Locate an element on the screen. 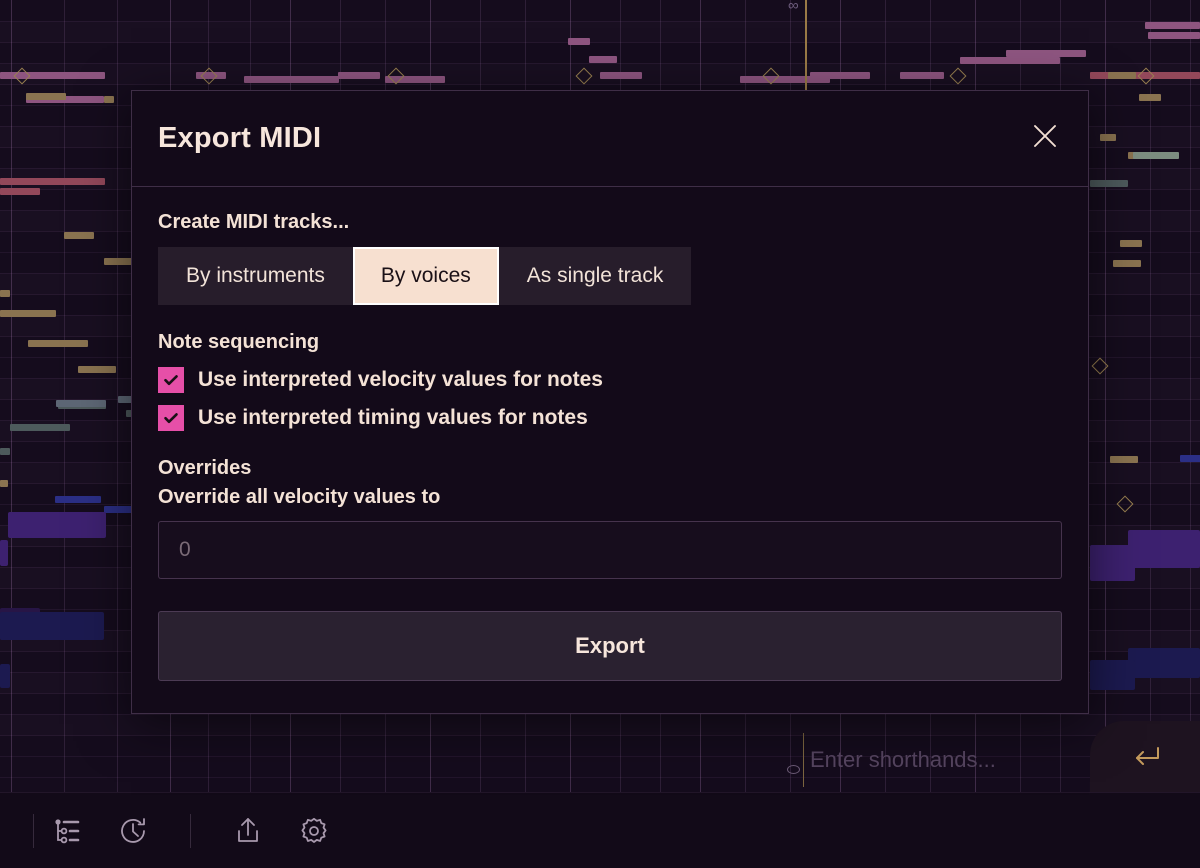  checkbox-label-timing: Use interpreted timing values for notes is located at coordinates (393, 417).